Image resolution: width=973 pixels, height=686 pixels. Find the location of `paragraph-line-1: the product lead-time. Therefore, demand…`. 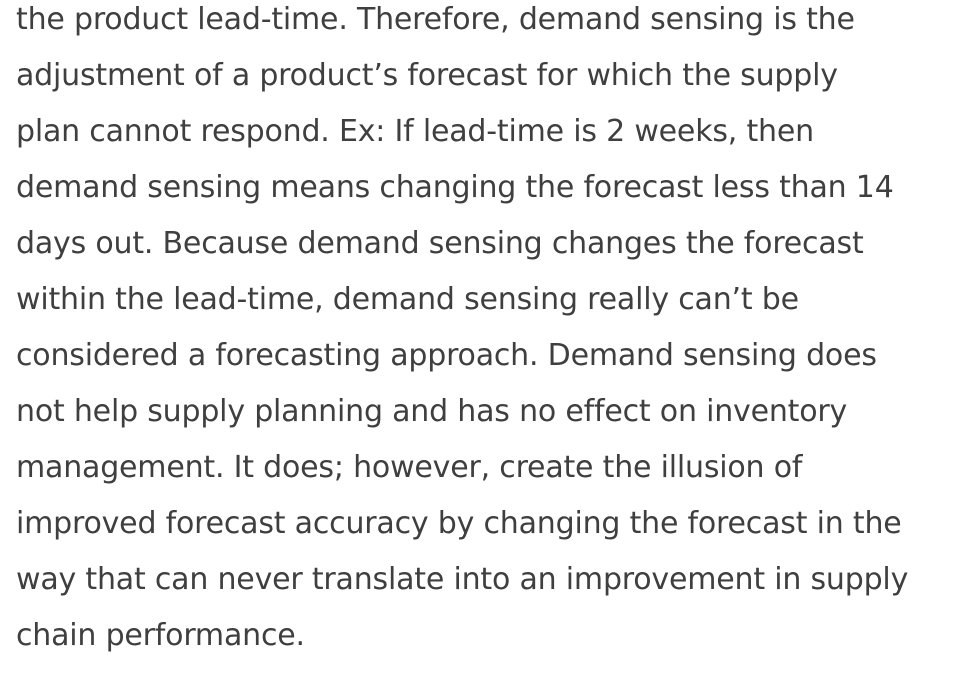

paragraph-line-1: the product lead-time. Therefore, demand… is located at coordinates (435, 19).